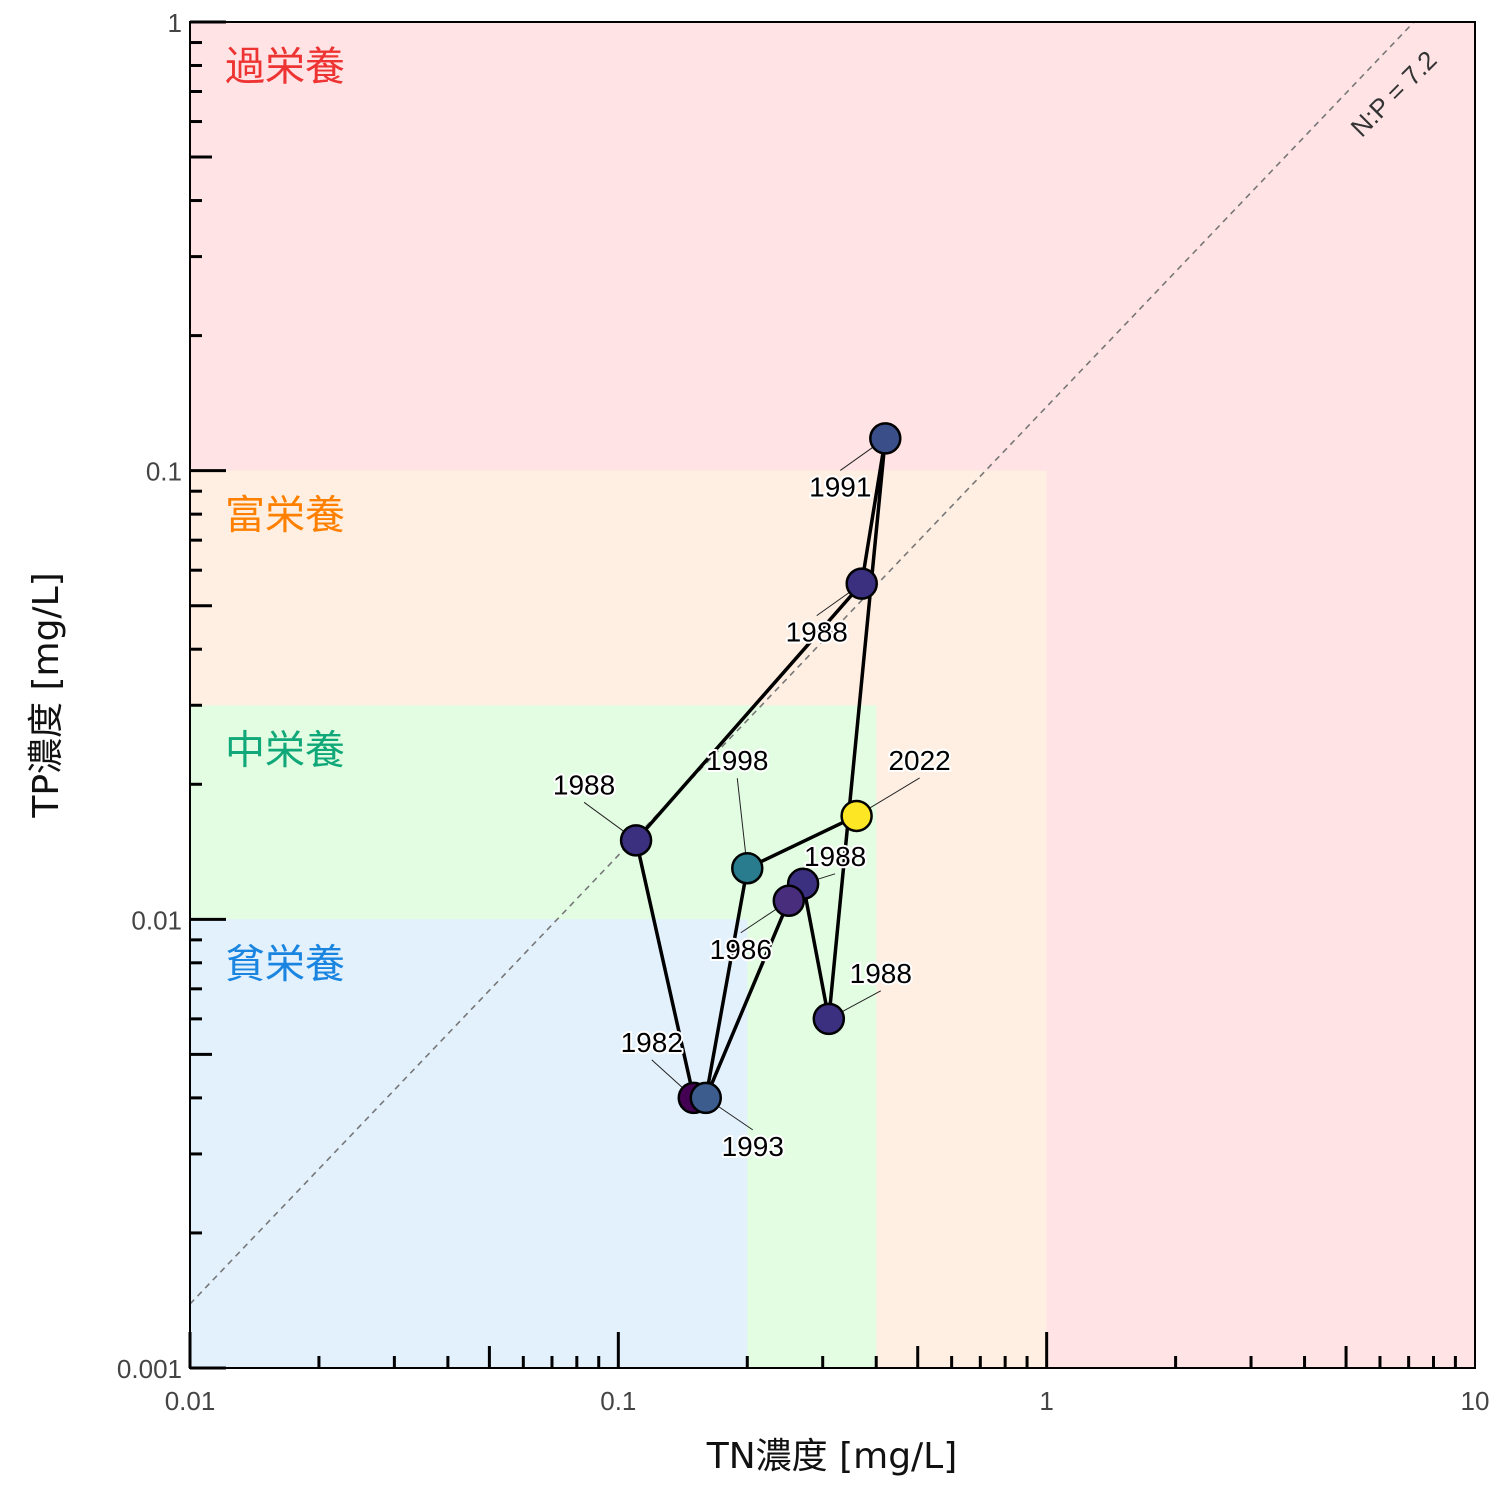  Describe the element at coordinates (1475, 1401) in the screenshot. I see `x-tick-label-3: 10` at that location.